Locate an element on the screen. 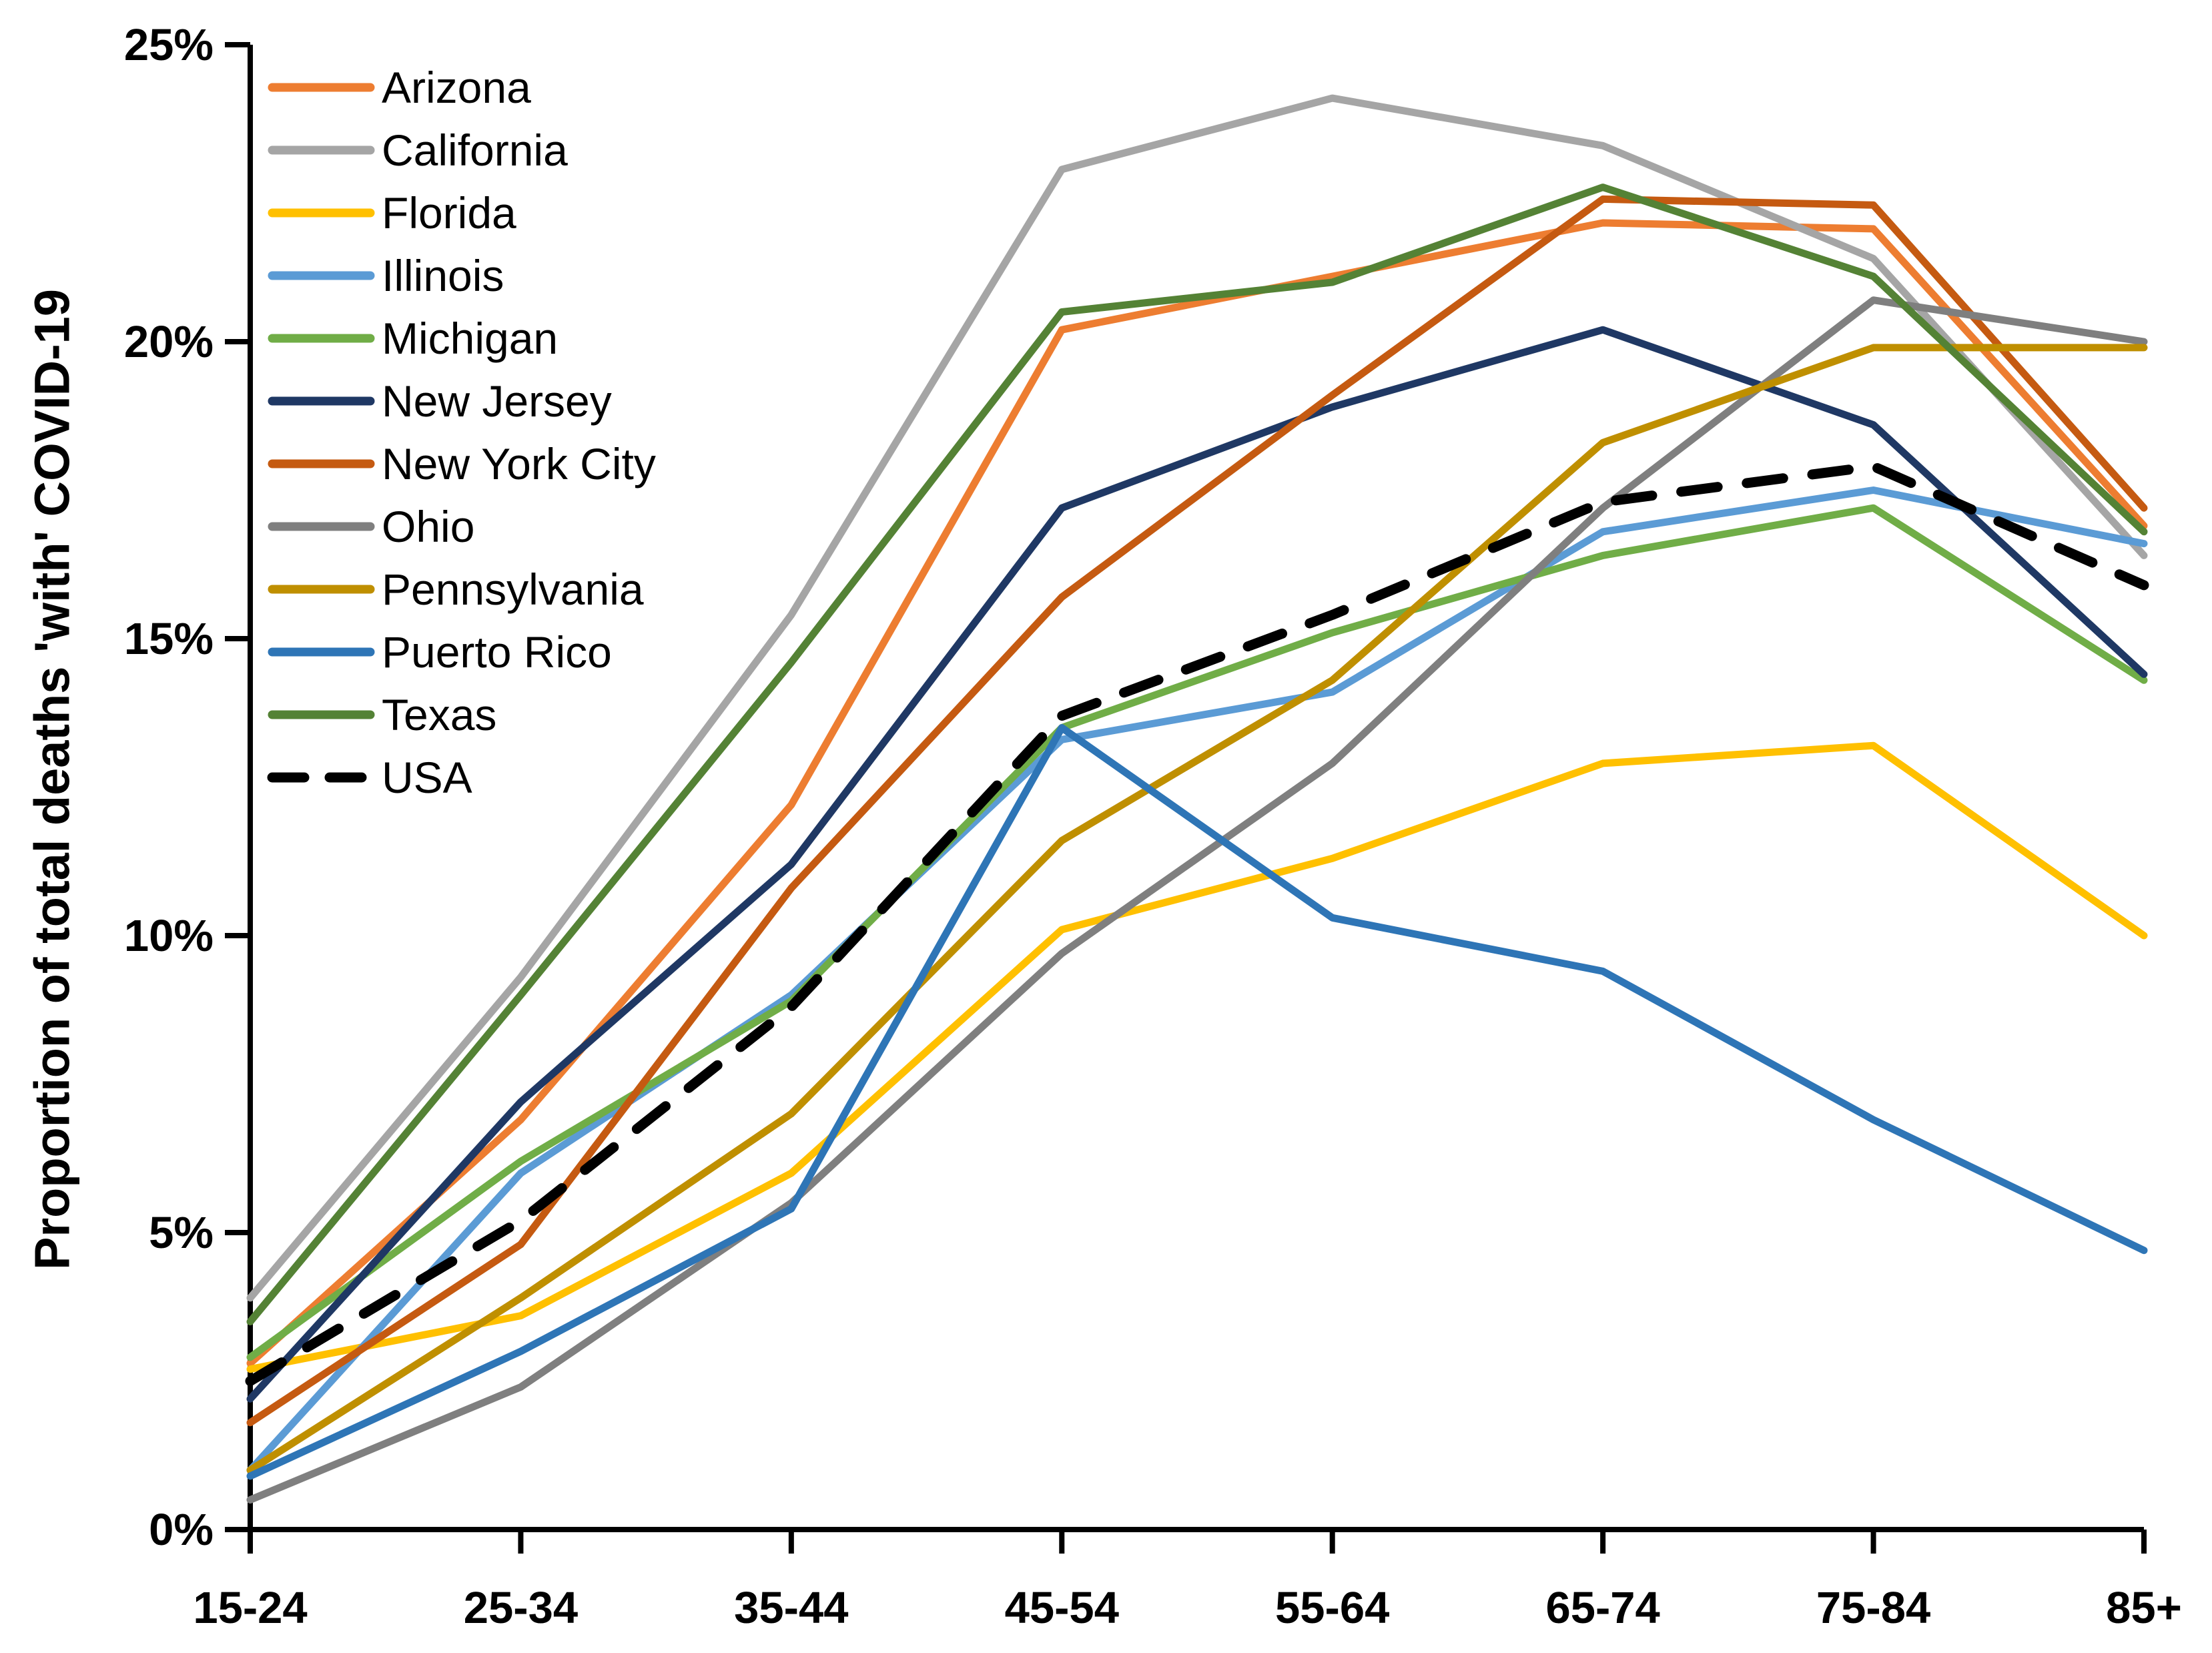  y-tick-label: 5% is located at coordinates (181, 1233).